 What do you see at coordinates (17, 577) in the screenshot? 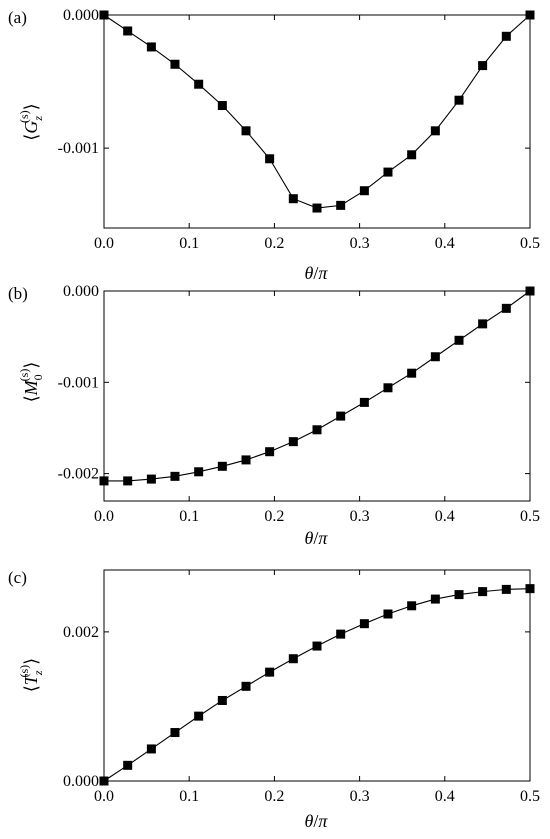
I see `panel-label-c: (c)` at bounding box center [17, 577].